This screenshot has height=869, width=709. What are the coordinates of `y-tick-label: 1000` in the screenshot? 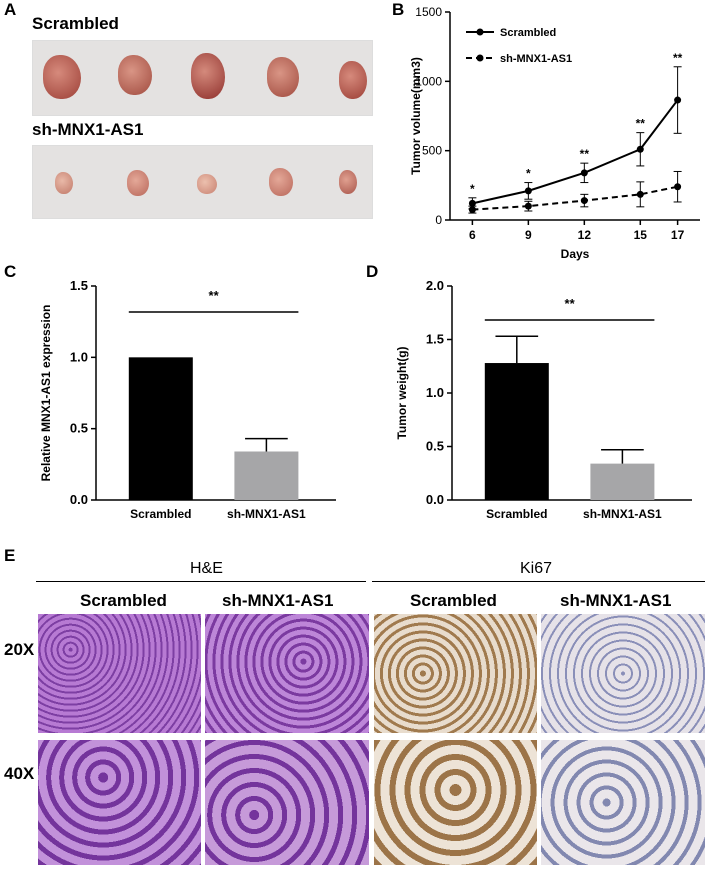 It's located at (428, 81).